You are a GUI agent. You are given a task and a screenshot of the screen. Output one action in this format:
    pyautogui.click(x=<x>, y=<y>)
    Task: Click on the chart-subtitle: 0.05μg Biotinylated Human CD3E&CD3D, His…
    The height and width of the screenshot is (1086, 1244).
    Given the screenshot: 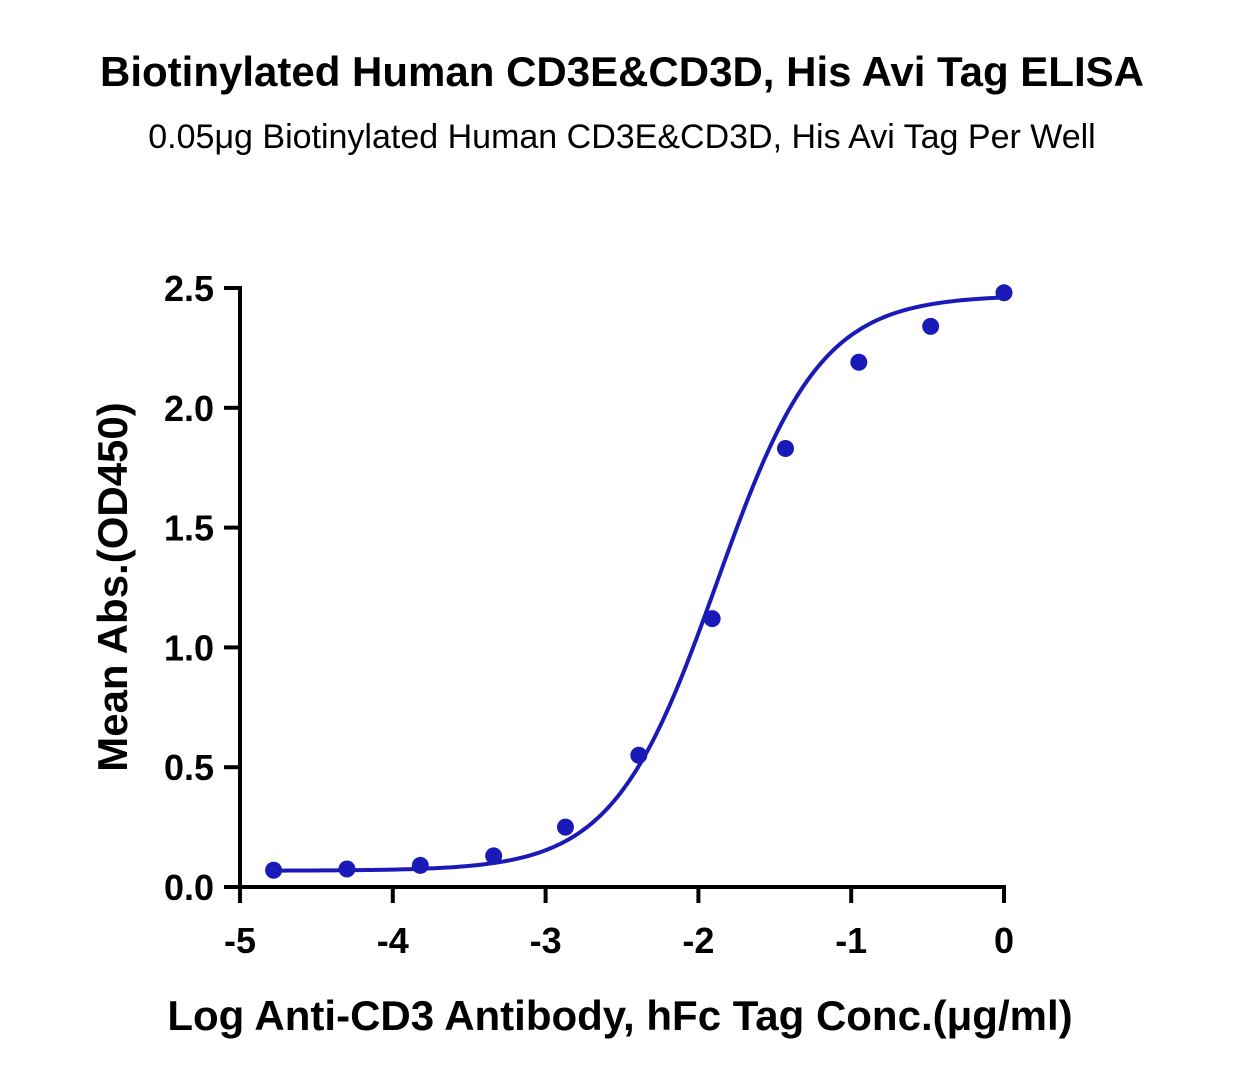 What is the action you would take?
    pyautogui.click(x=622, y=137)
    